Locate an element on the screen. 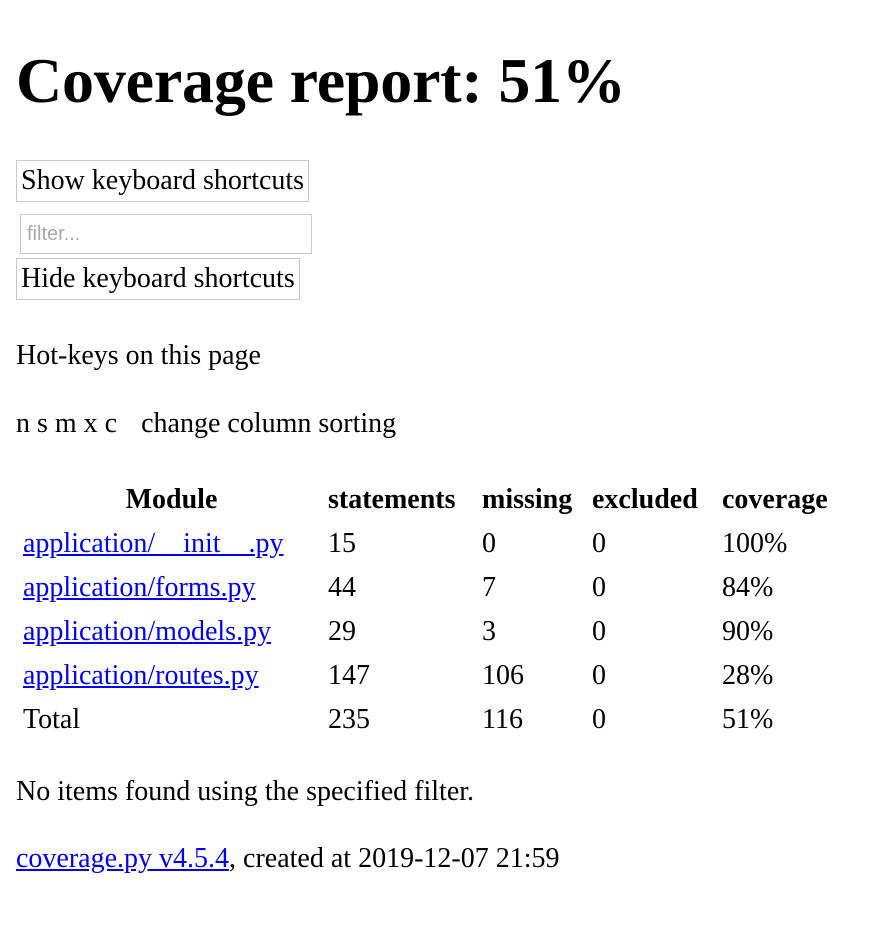 The width and height of the screenshot is (890, 930). header-missing: missing is located at coordinates (527, 499).